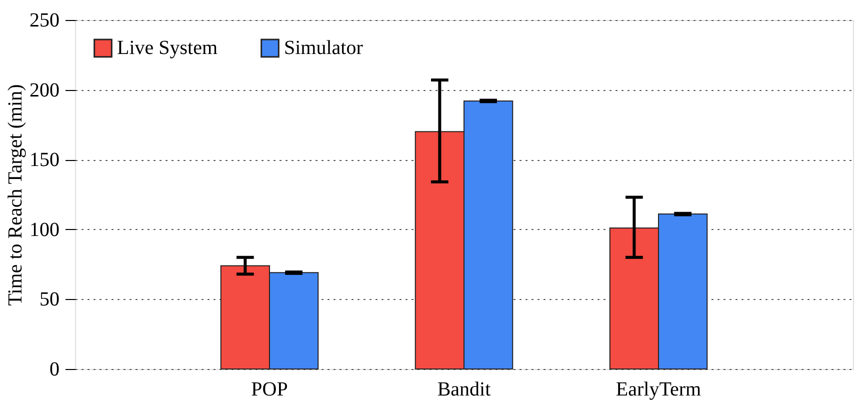  What do you see at coordinates (45, 229) in the screenshot?
I see `y-tick-label: 100` at bounding box center [45, 229].